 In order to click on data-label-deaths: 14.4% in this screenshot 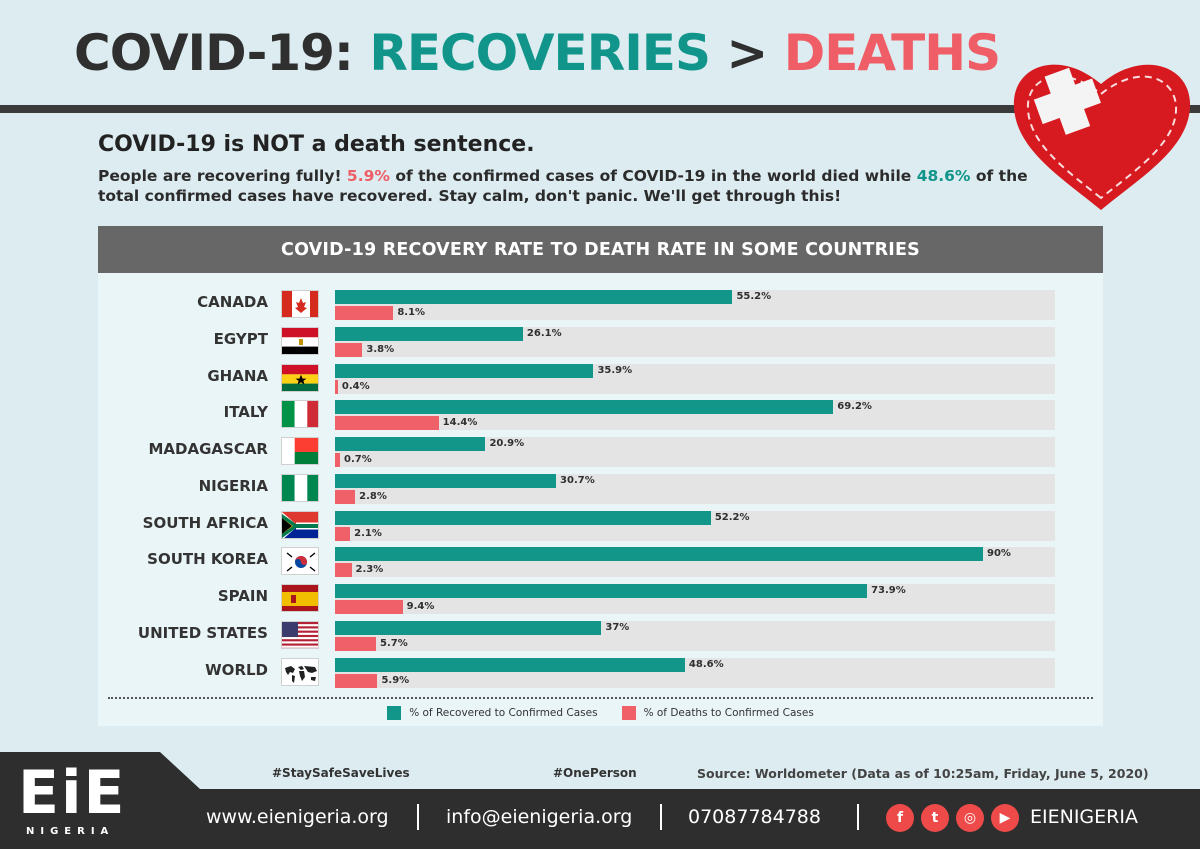, I will do `click(460, 423)`.